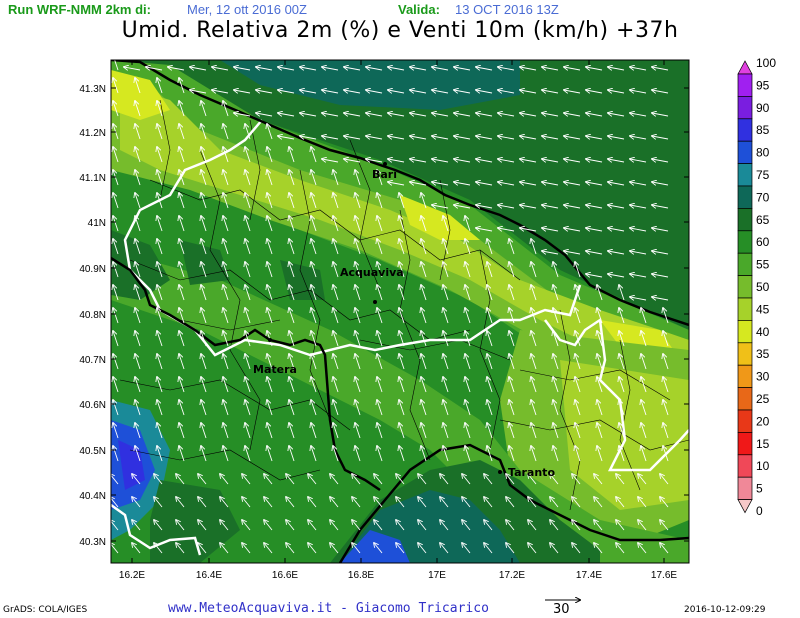  What do you see at coordinates (763, 197) in the screenshot?
I see `colorbar-label: 70` at bounding box center [763, 197].